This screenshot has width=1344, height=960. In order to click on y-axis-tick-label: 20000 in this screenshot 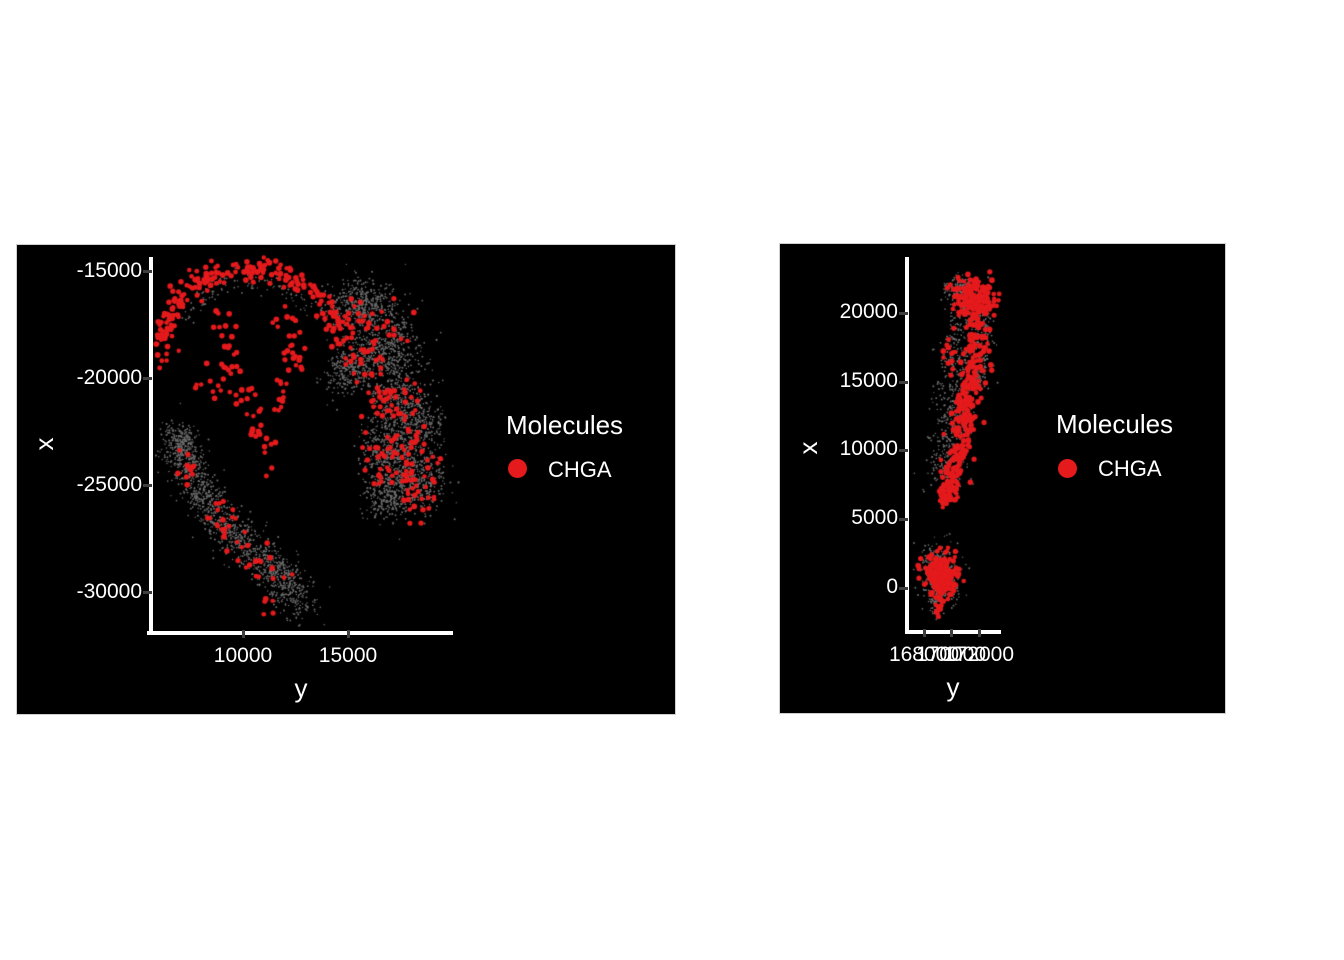, I will do `click(868, 311)`.